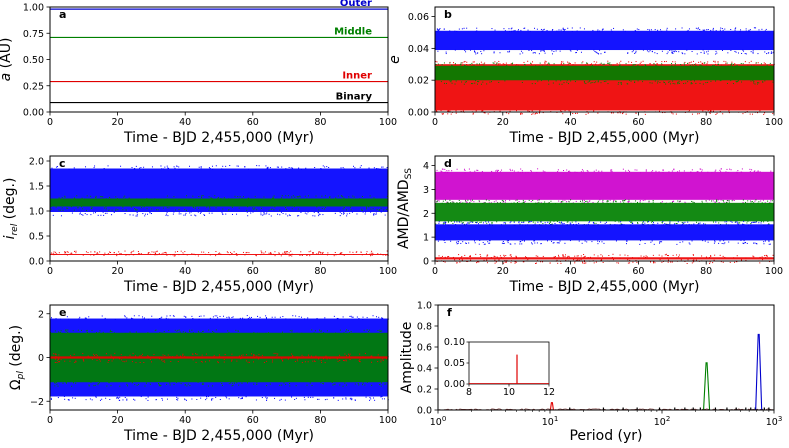  Describe the element at coordinates (454, 363) in the screenshot. I see `inset-ytick-label: 0.05` at that location.